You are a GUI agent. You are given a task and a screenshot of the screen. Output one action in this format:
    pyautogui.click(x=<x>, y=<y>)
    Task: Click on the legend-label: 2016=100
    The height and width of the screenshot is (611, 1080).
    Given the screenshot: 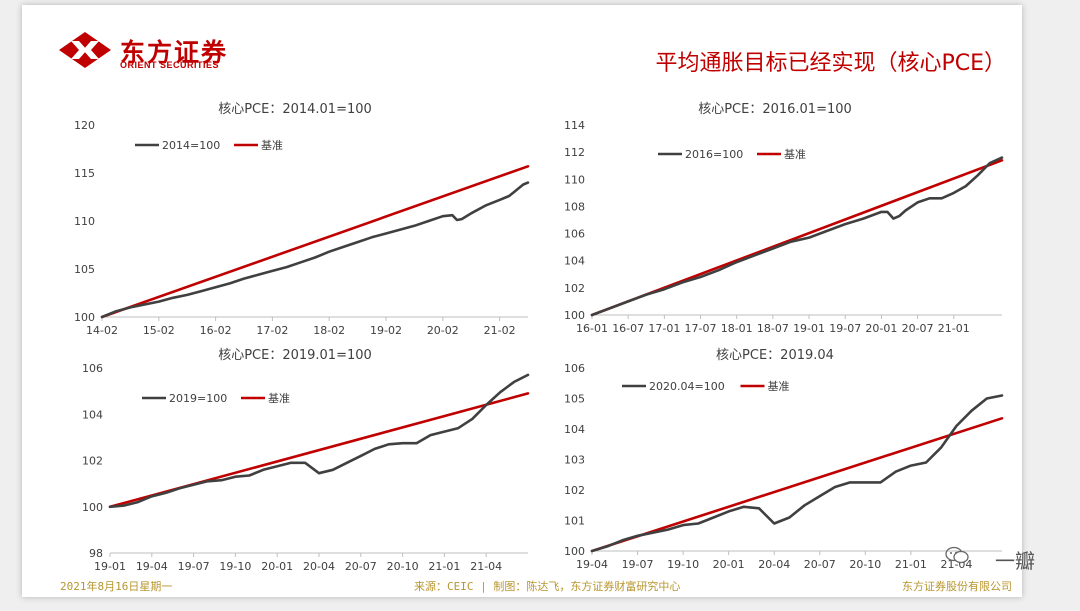 What is the action you would take?
    pyautogui.click(x=714, y=154)
    